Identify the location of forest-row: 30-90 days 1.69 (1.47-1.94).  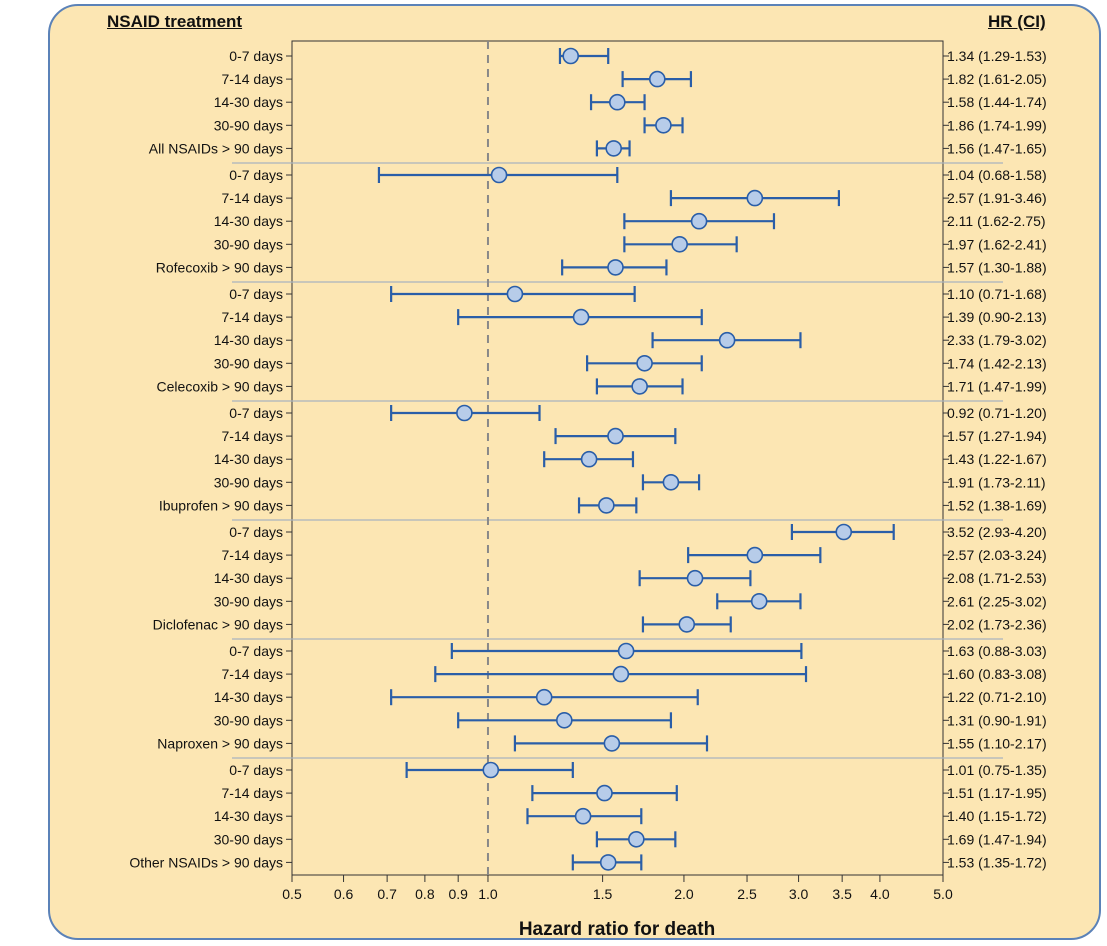
(630, 839).